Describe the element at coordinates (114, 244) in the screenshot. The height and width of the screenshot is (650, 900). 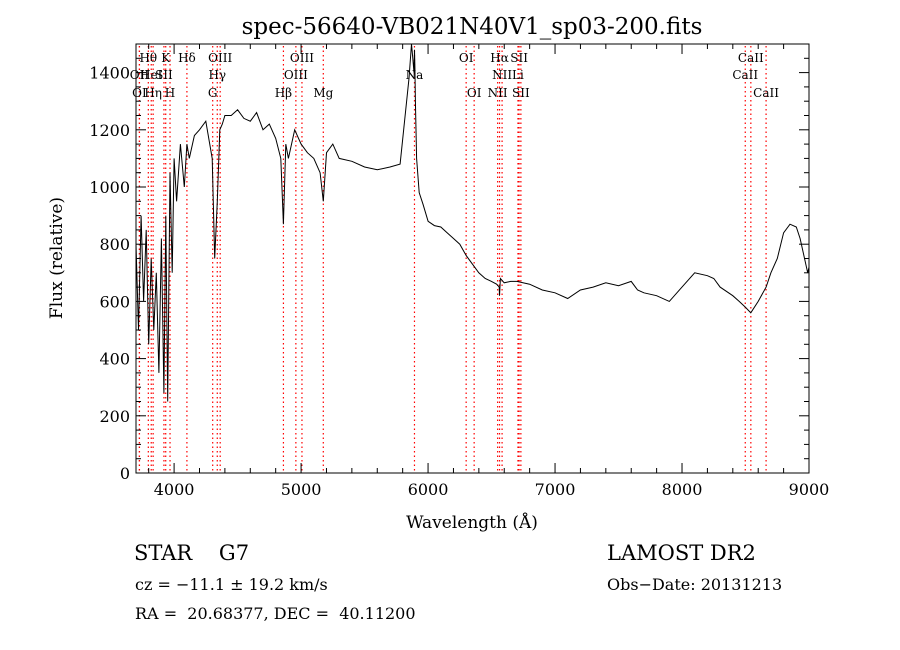
I see `y-tick-label: 800` at that location.